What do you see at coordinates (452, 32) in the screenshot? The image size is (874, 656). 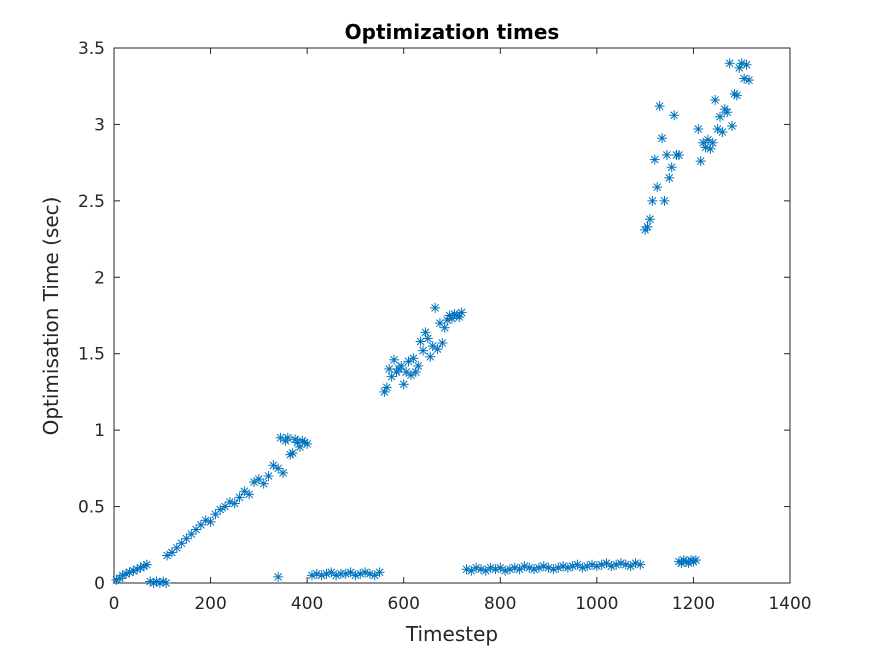 I see `chart-title: Optimization times` at bounding box center [452, 32].